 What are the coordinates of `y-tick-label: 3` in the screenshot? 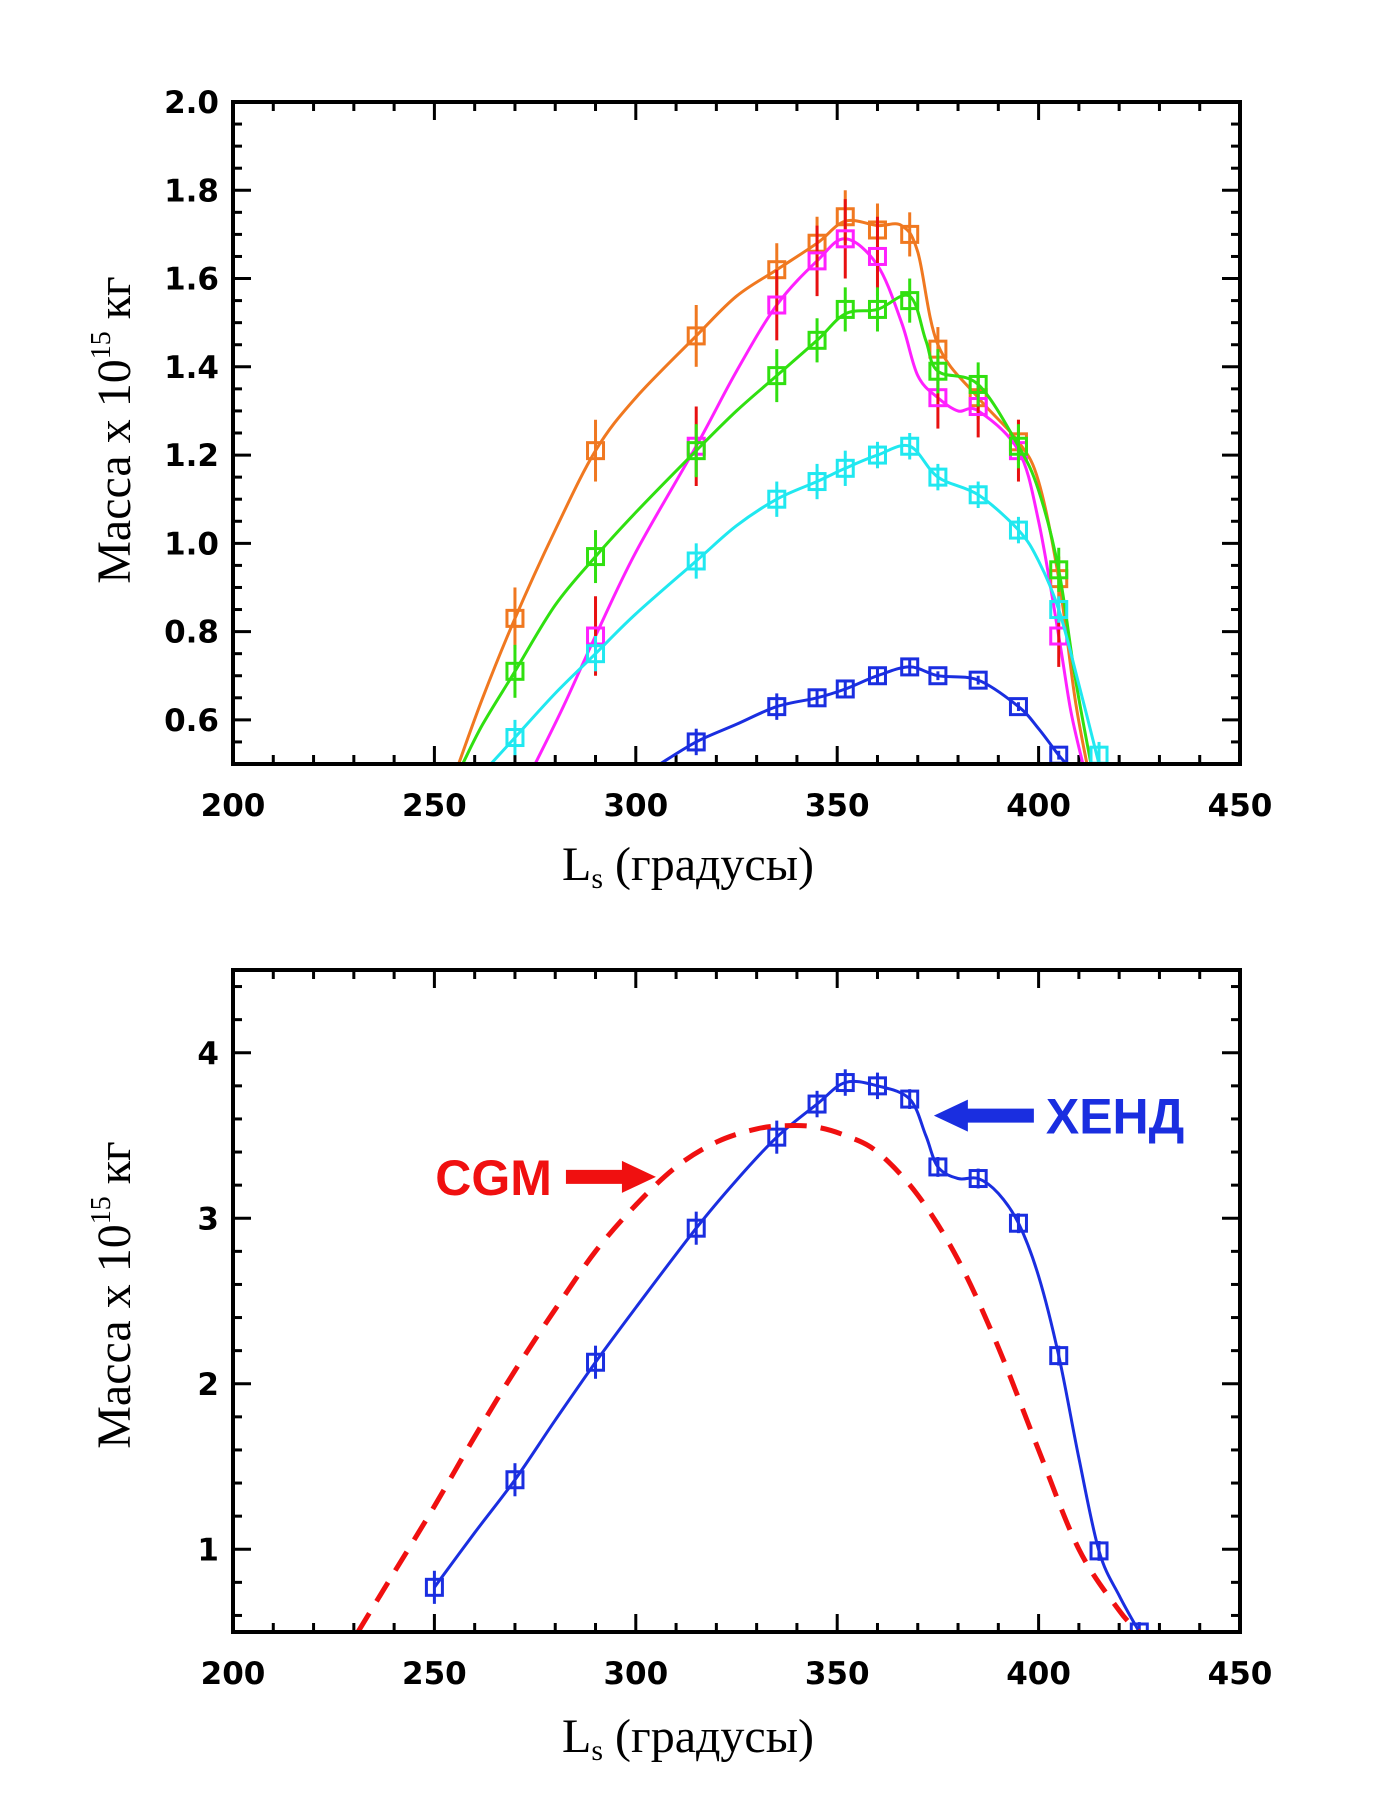 It's located at (208, 1219).